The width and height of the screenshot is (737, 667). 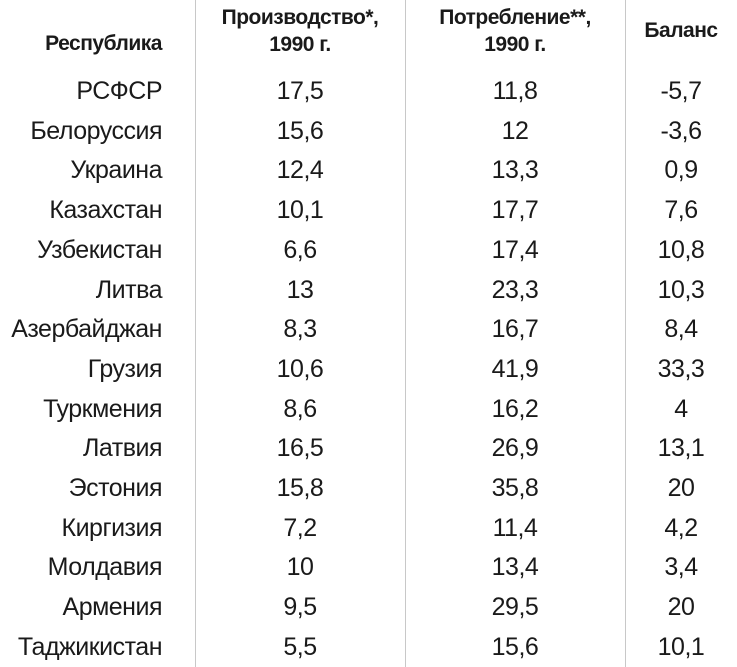 I want to click on row-label: Туркмения, so click(x=102, y=408).